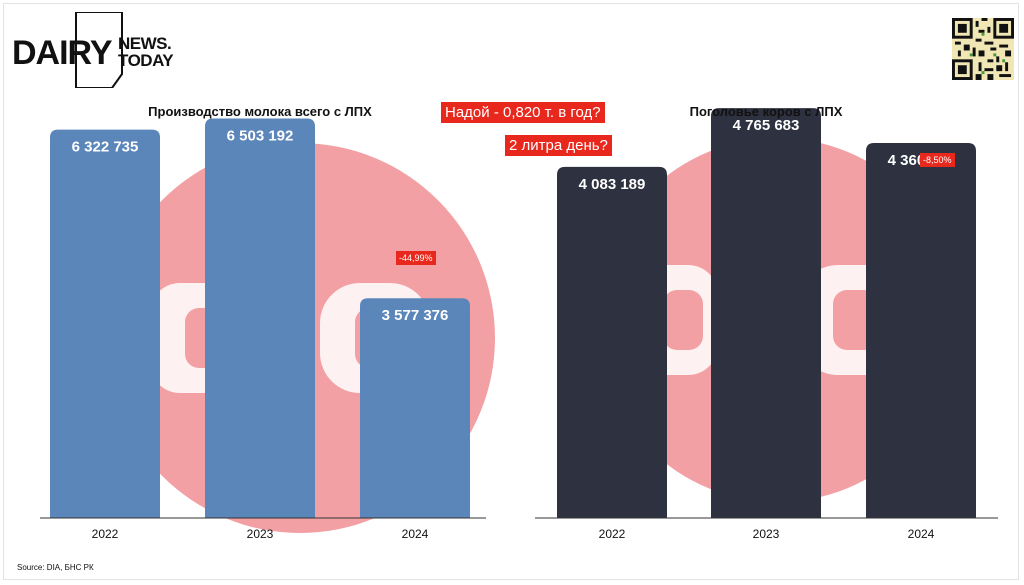  Describe the element at coordinates (523, 112) in the screenshot. I see `yield-question-tag: Надой - 0,820 т. в год?` at that location.